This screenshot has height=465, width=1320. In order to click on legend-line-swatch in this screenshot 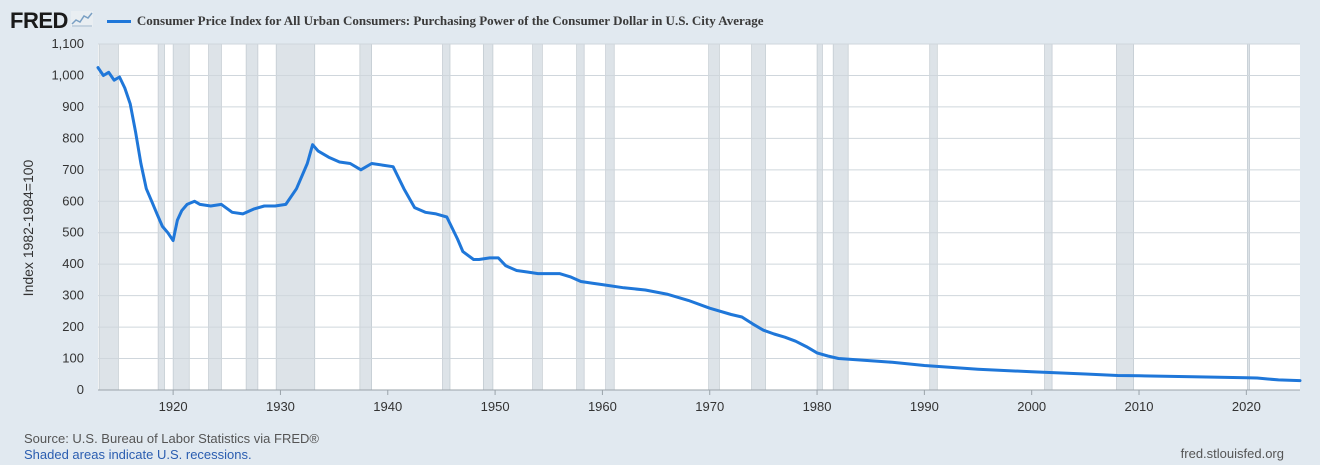, I will do `click(118, 21)`.